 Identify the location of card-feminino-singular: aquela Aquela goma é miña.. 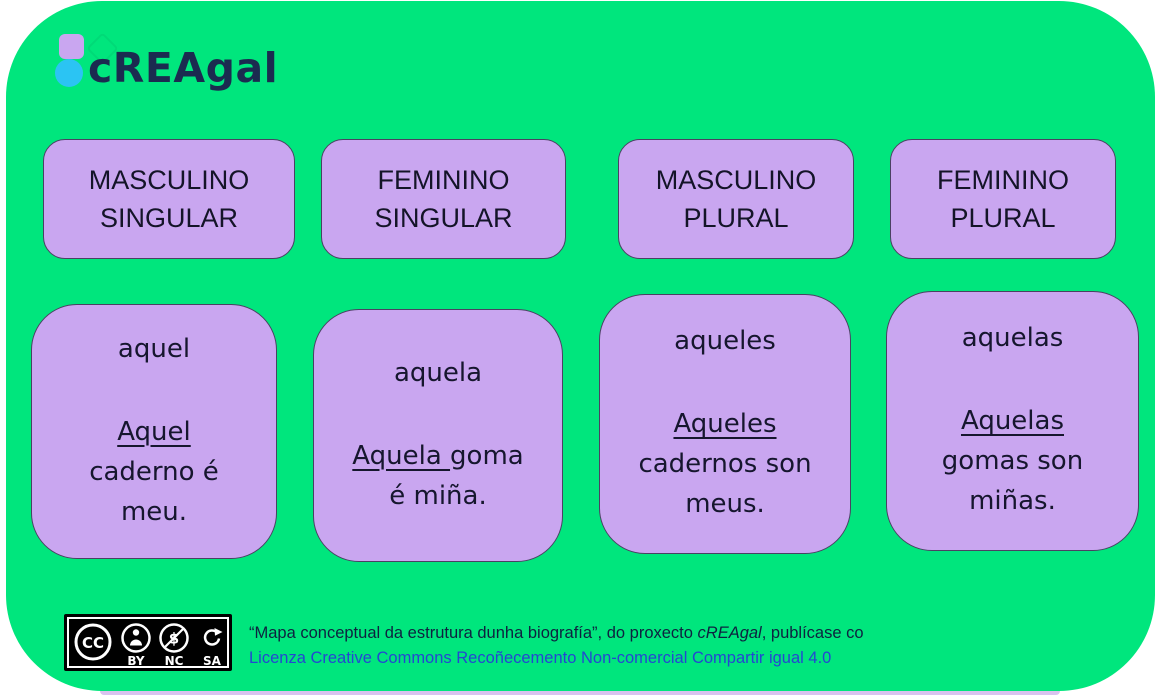
(438, 435).